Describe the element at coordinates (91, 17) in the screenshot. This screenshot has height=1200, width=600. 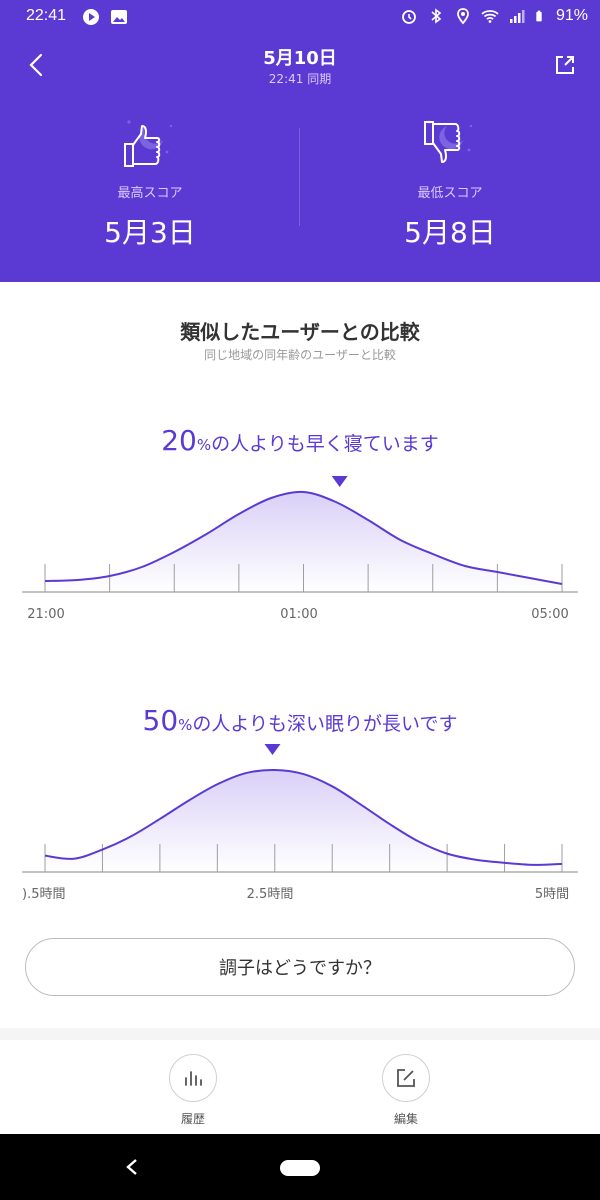
I see `play-circle-icon` at that location.